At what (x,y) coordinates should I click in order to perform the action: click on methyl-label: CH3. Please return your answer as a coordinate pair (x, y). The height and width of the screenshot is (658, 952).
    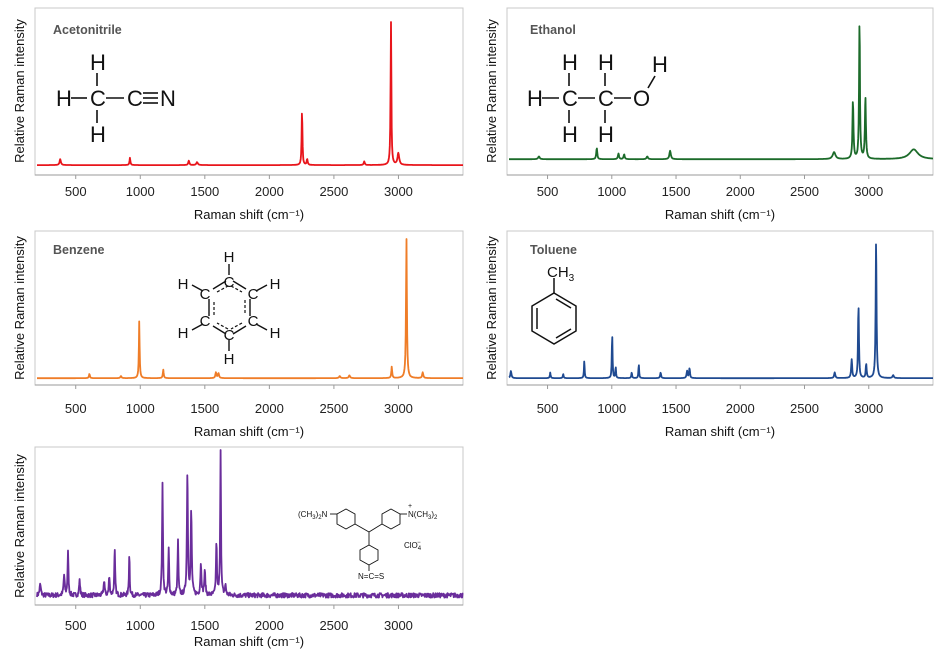
    Looking at the image, I should click on (561, 274).